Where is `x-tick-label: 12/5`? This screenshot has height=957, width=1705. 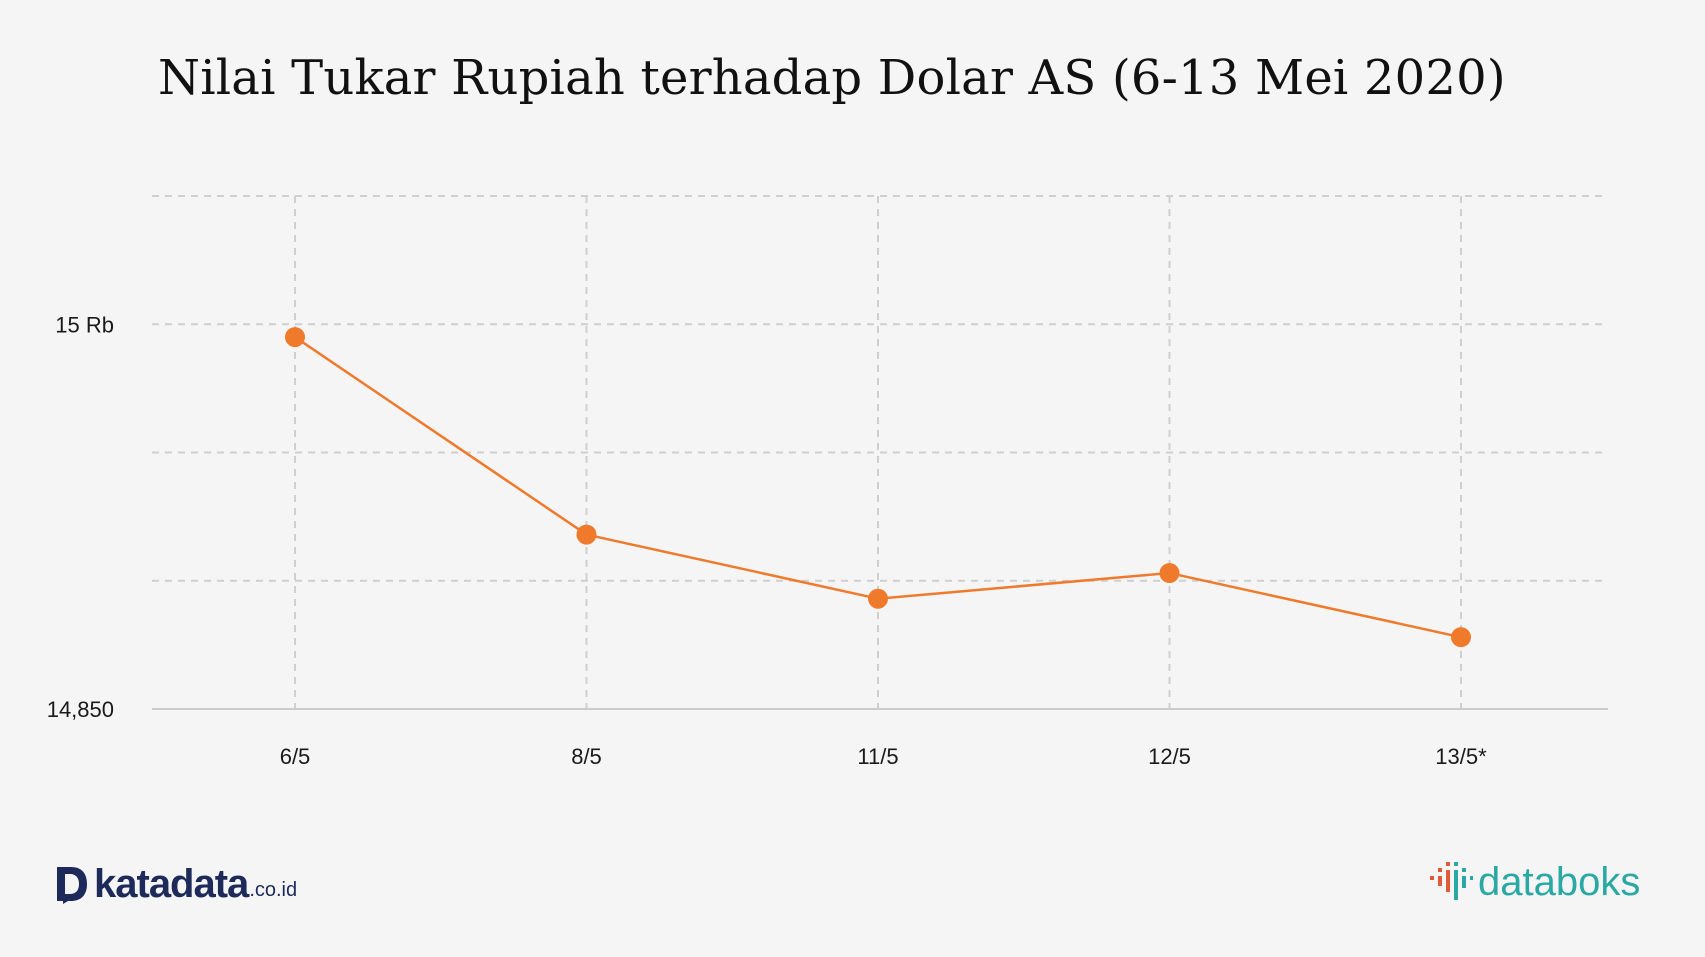
x-tick-label: 12/5 is located at coordinates (1169, 756).